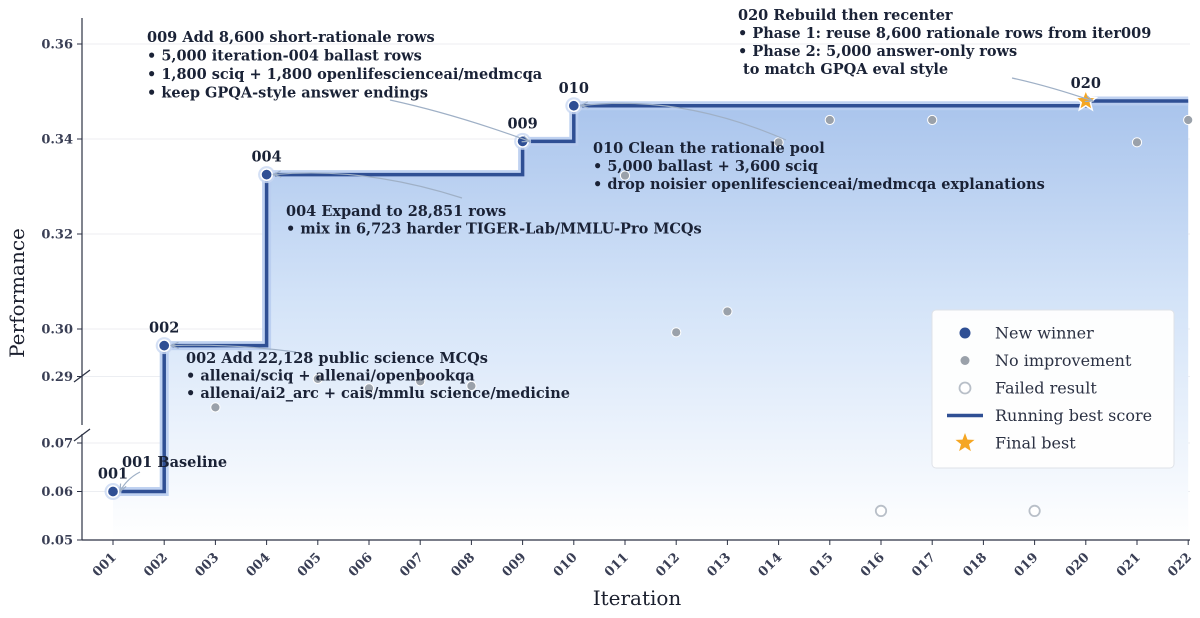  What do you see at coordinates (57, 377) in the screenshot?
I see `y-tick-label: 0.29` at bounding box center [57, 377].